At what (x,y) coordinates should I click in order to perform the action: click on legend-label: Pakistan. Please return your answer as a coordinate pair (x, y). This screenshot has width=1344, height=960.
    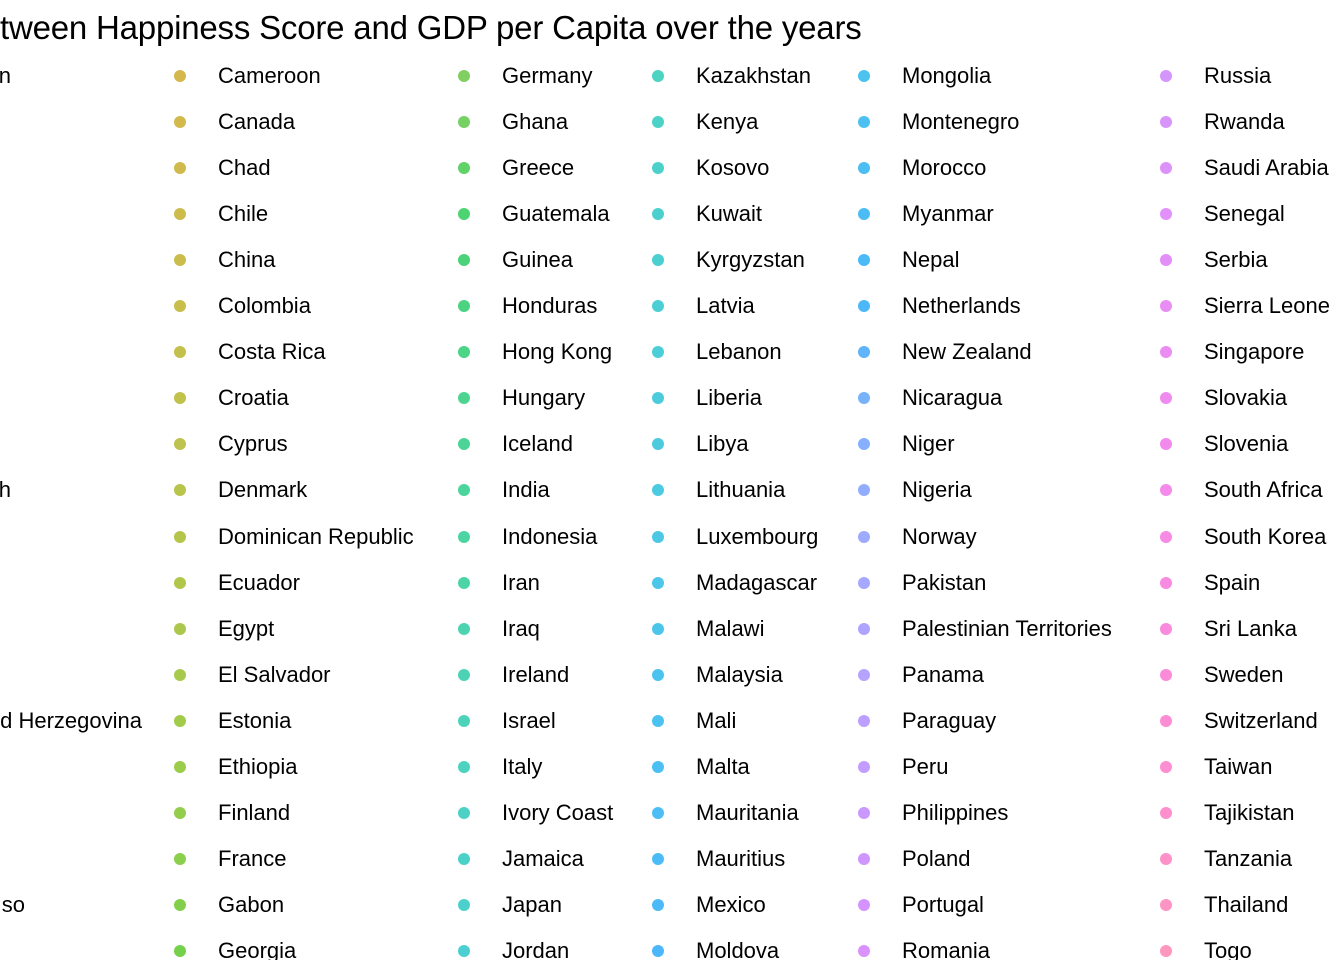
    Looking at the image, I should click on (944, 582).